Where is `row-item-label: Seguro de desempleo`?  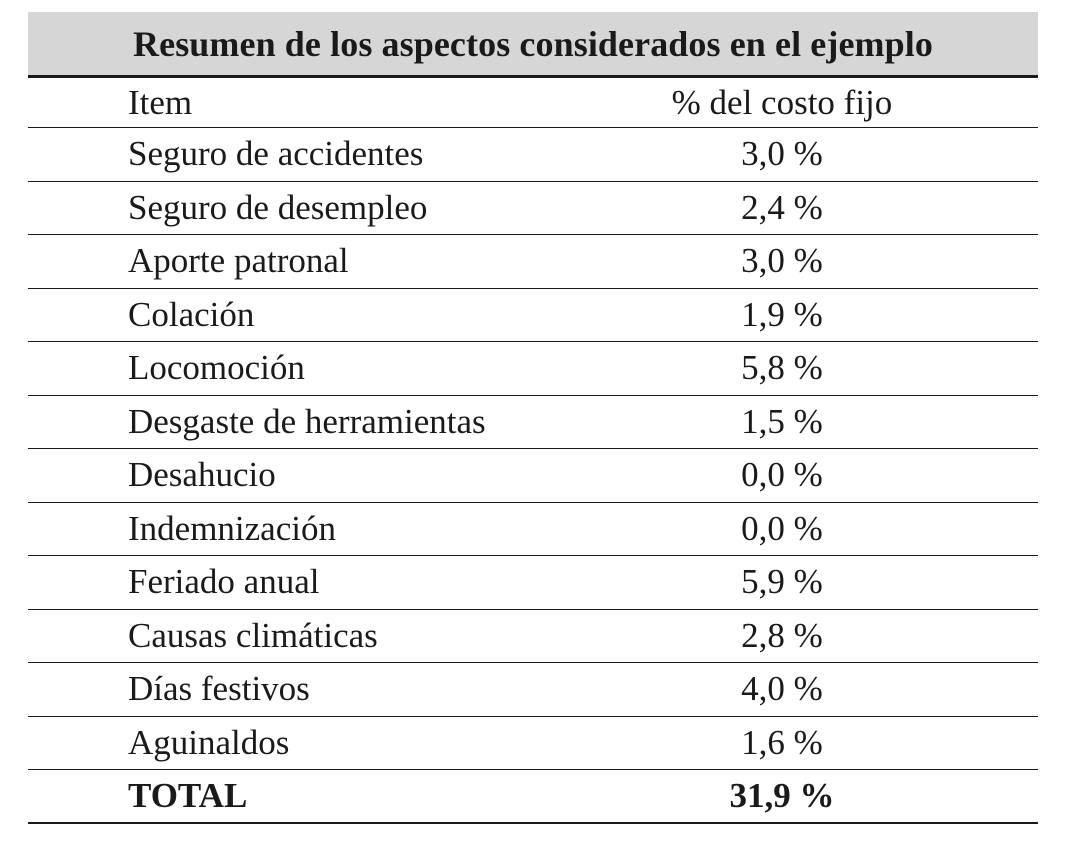 row-item-label: Seguro de desempleo is located at coordinates (278, 207).